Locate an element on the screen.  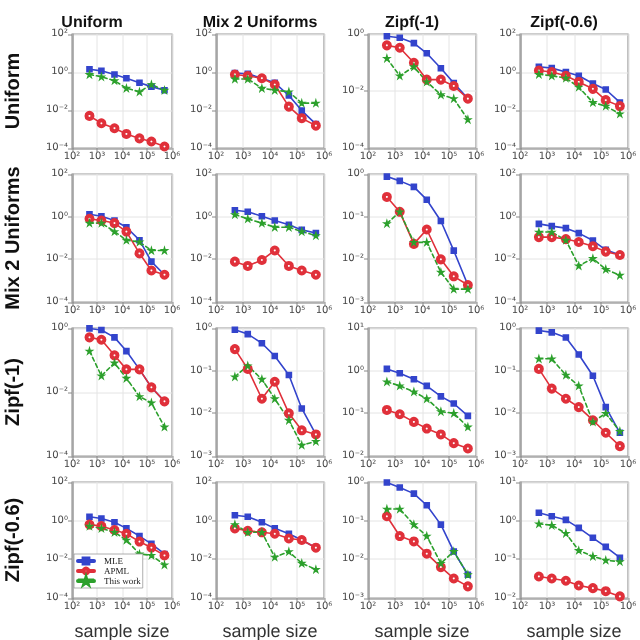
y-axis-title: Zipf(-1) is located at coordinates (14, 392).